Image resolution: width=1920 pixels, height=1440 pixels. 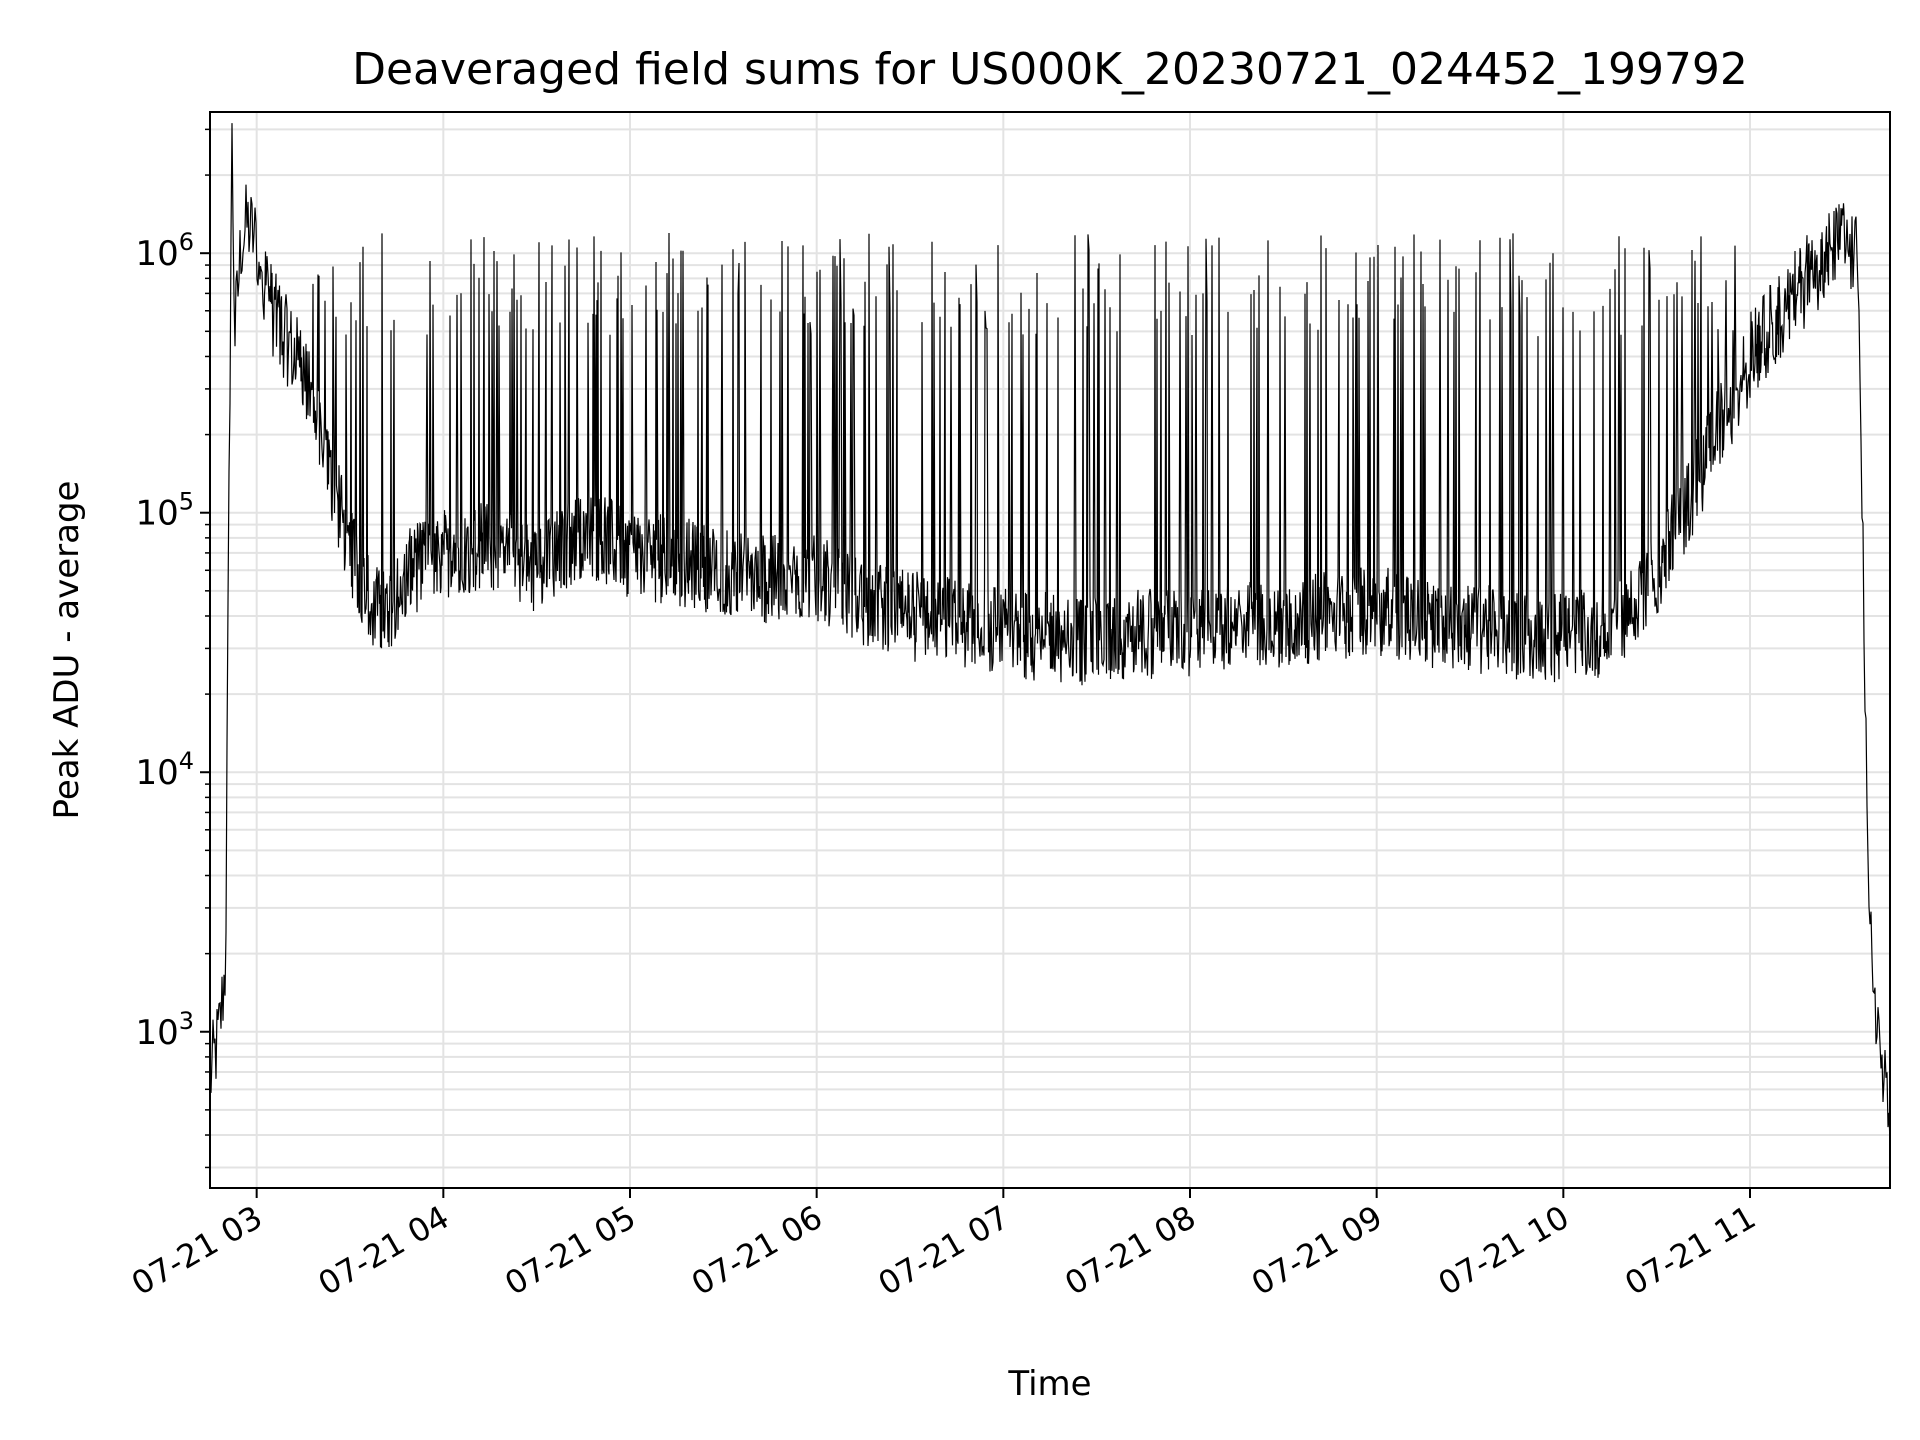 I want to click on x-tick-label: 07-21 06, so click(x=757, y=1250).